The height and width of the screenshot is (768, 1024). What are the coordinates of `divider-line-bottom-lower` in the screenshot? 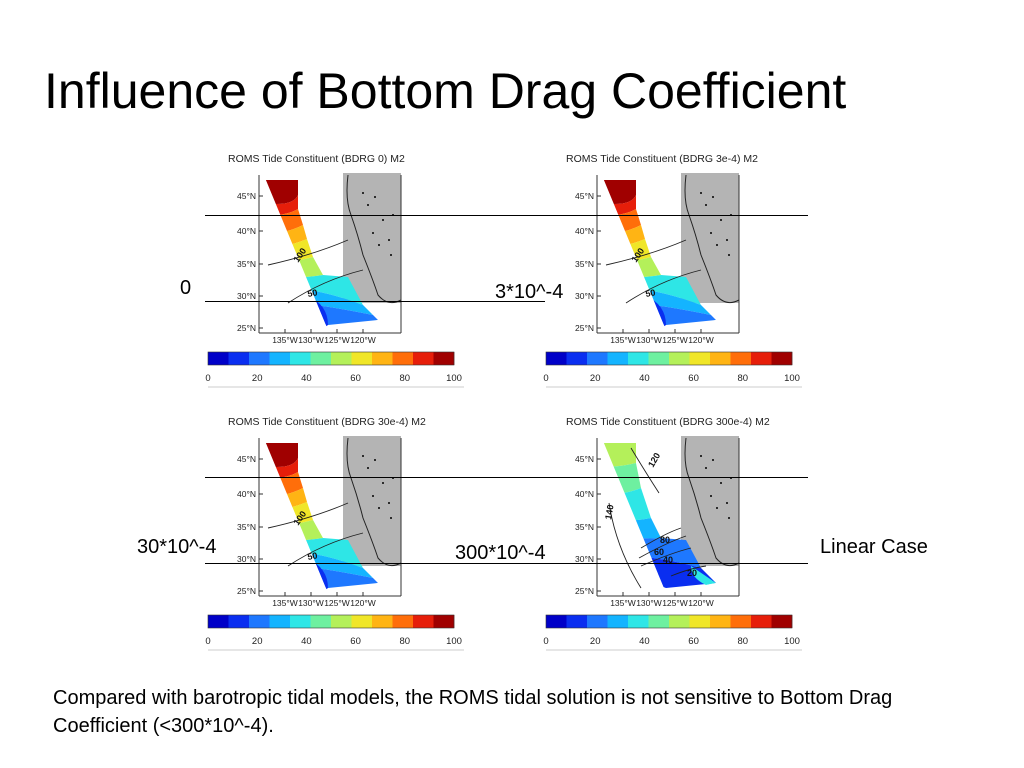 It's located at (506, 563).